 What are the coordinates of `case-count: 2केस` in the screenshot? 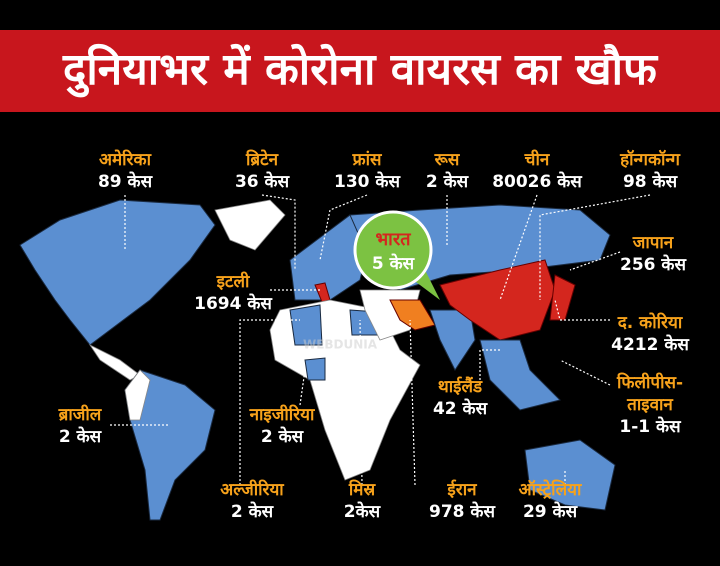 It's located at (363, 511).